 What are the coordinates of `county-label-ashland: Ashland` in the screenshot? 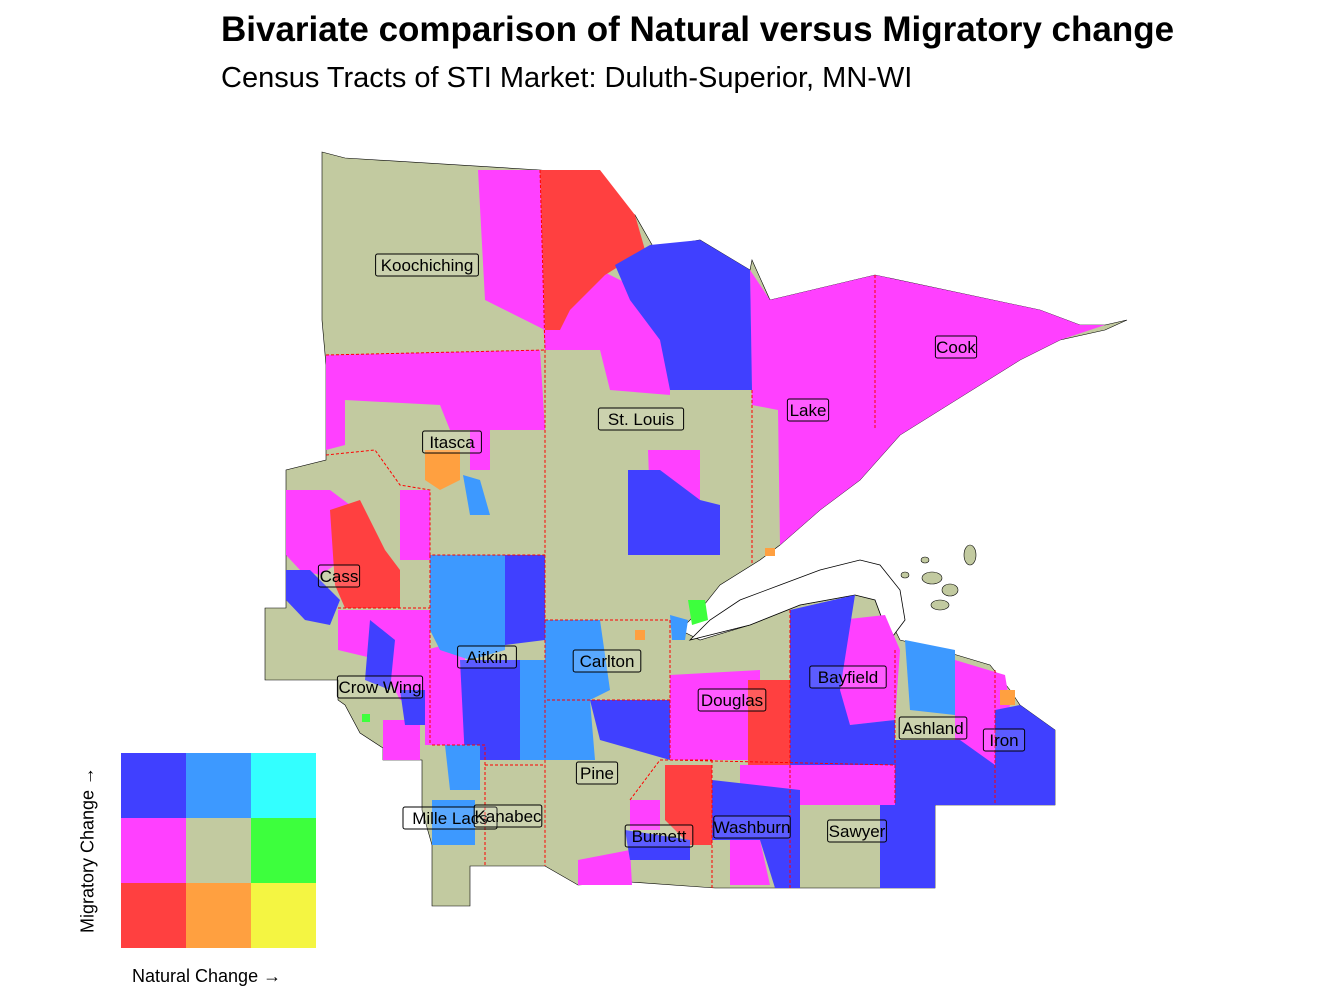 It's located at (933, 728).